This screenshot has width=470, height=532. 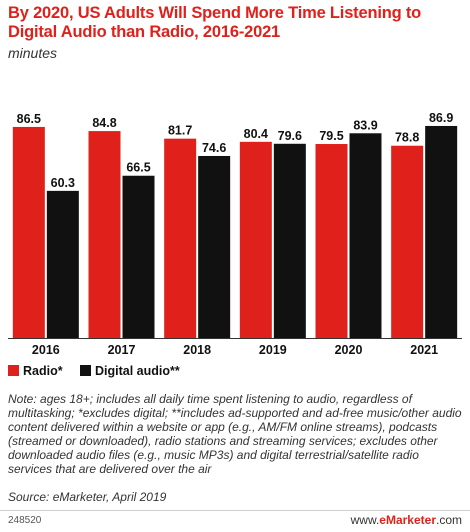 What do you see at coordinates (441, 232) in the screenshot?
I see `bar-digital-audio-2021` at bounding box center [441, 232].